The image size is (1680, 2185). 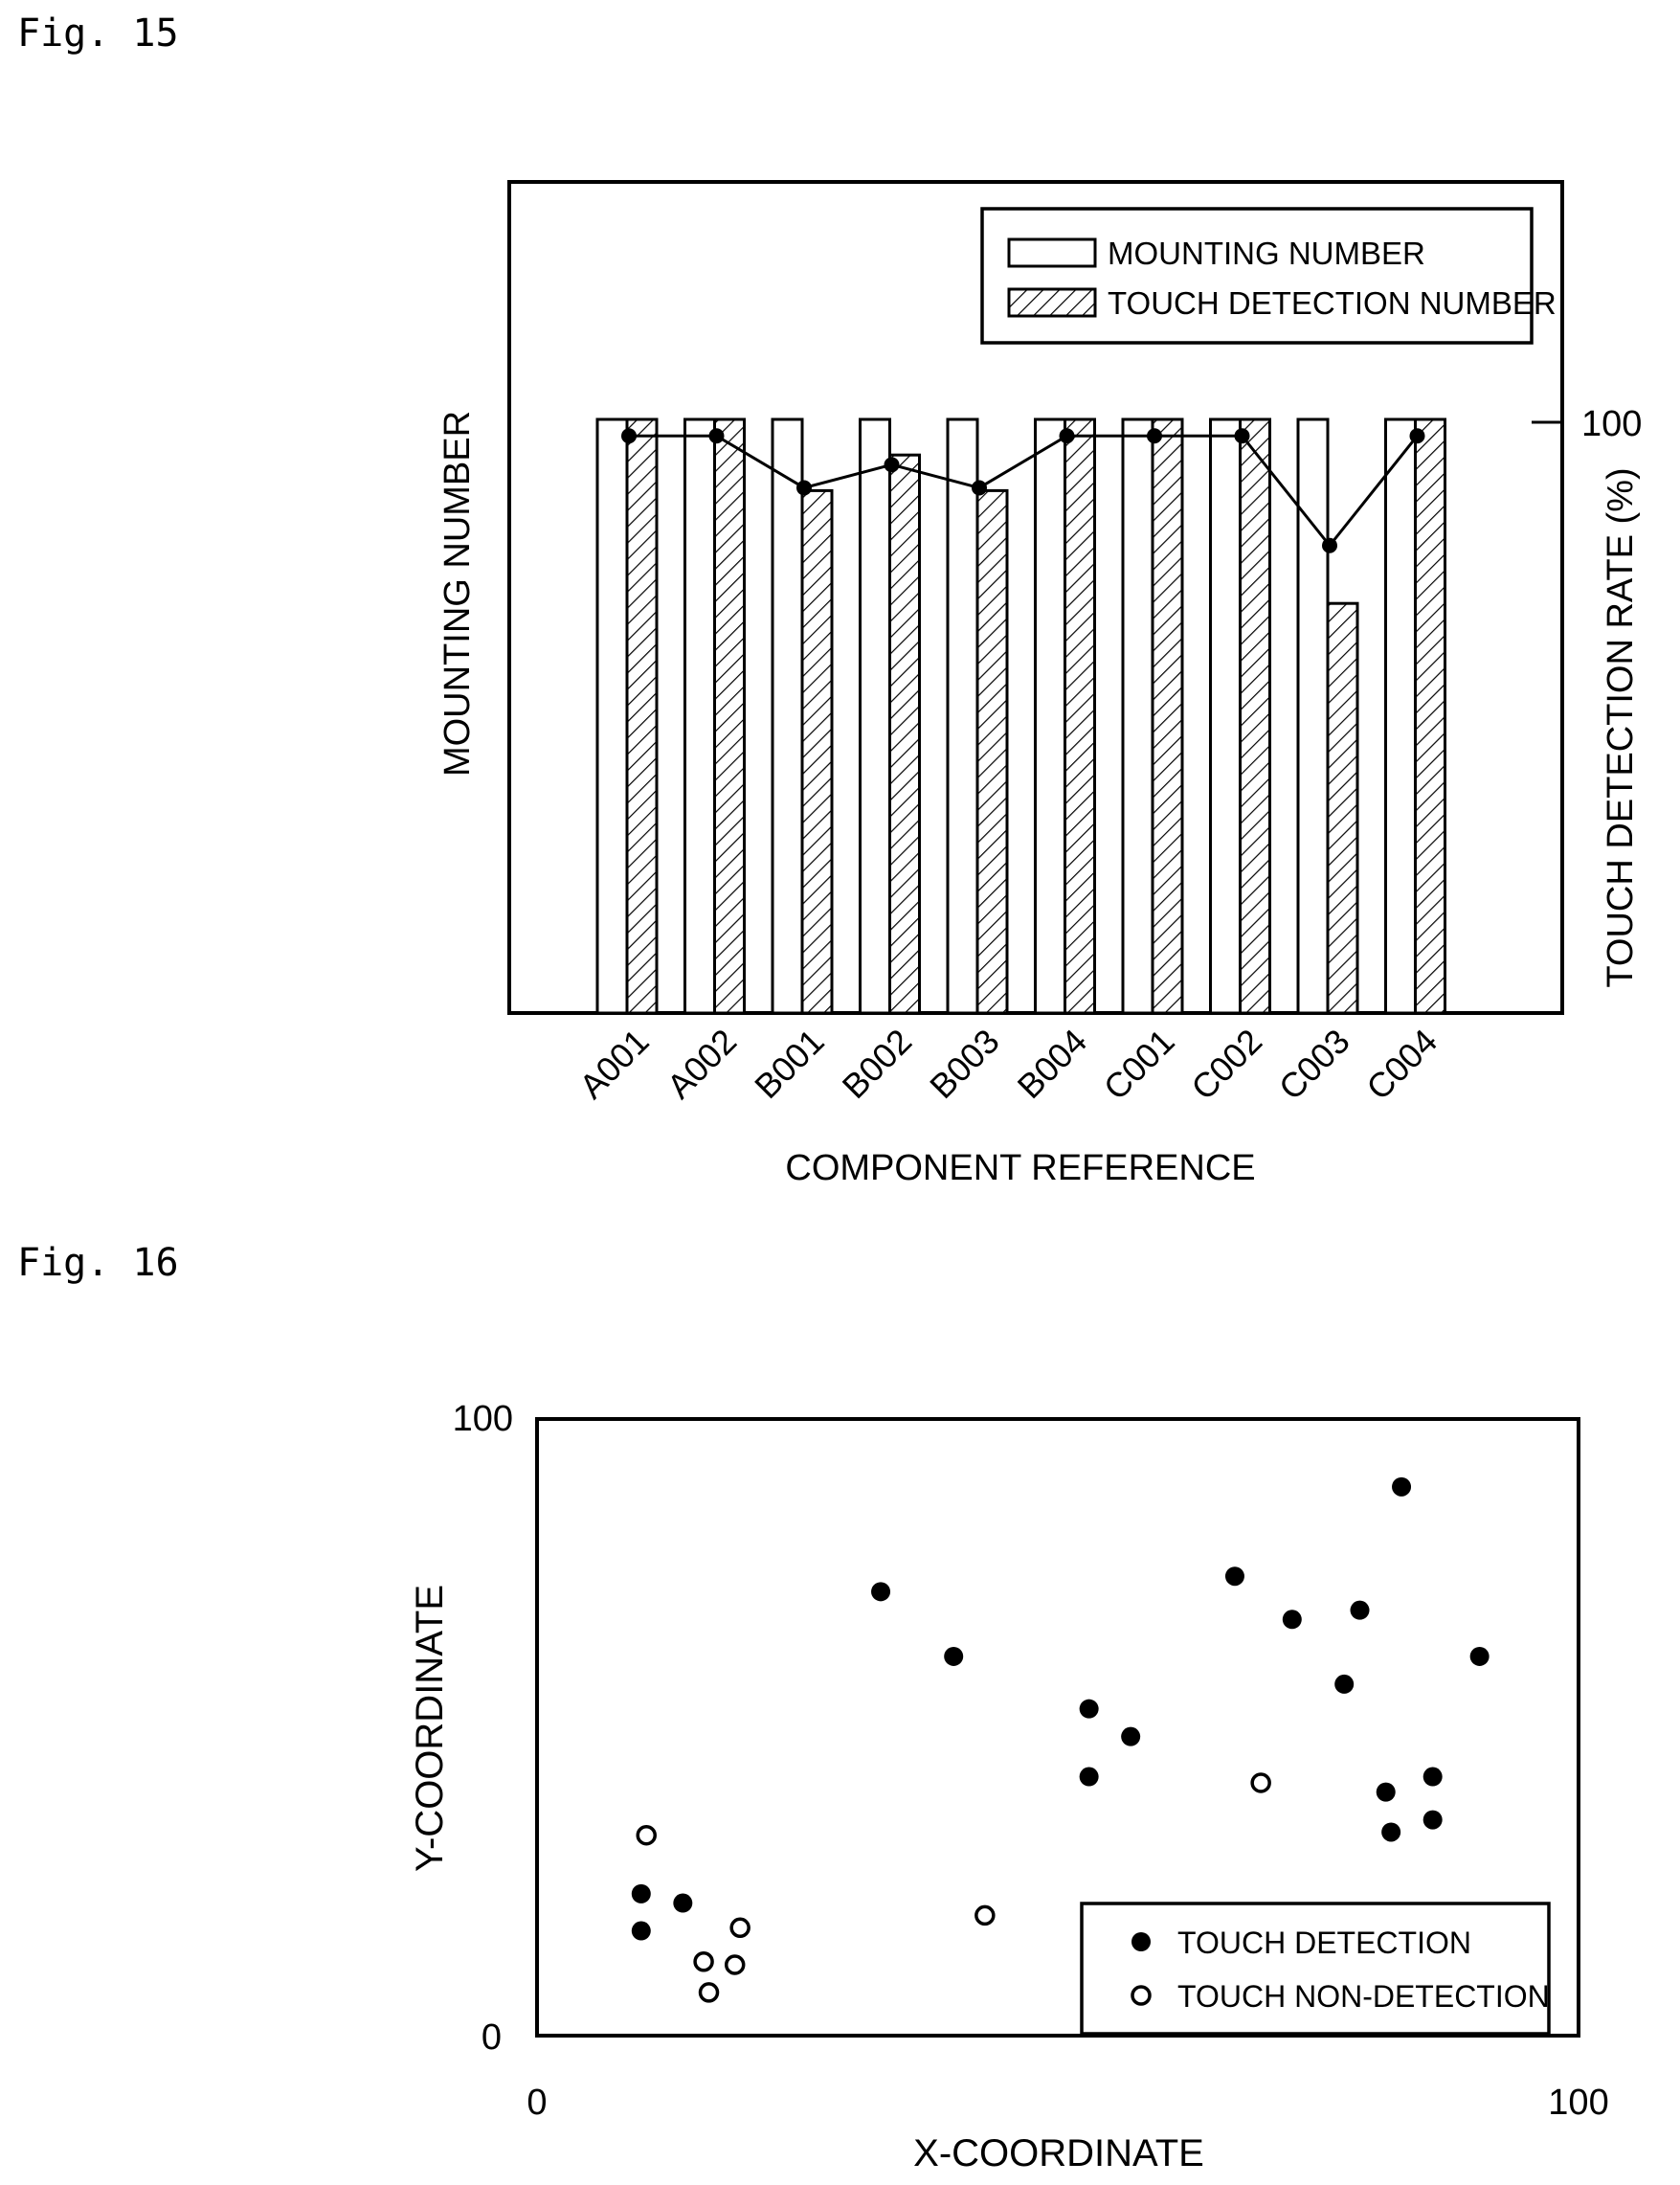 What do you see at coordinates (483, 1419) in the screenshot?
I see `y-tick-100: 100` at bounding box center [483, 1419].